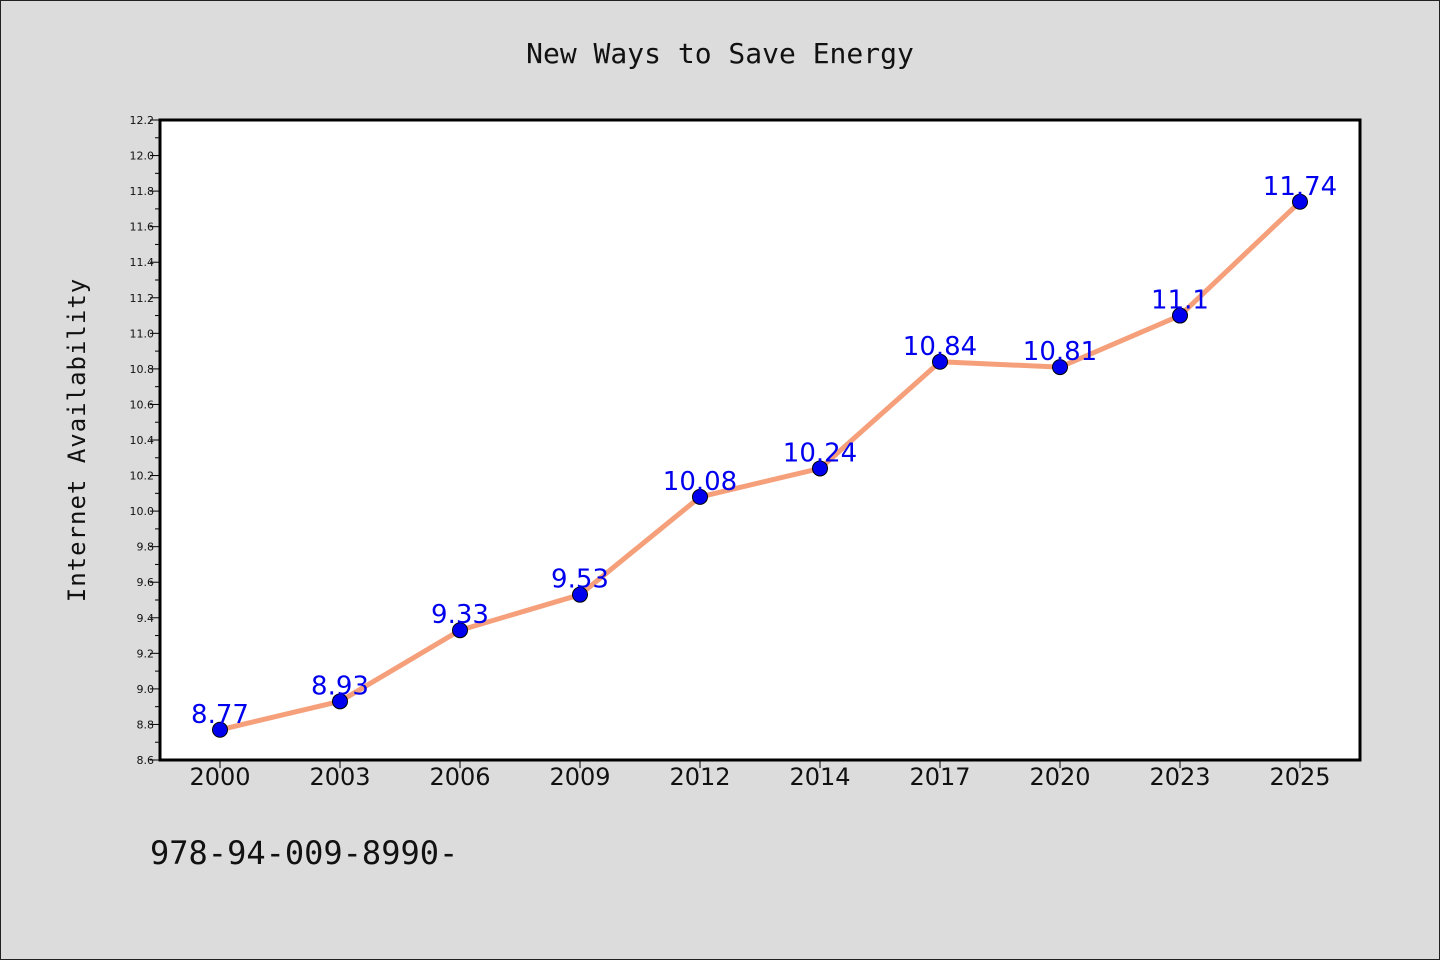  Describe the element at coordinates (579, 777) in the screenshot. I see `x-tick-label: 2009` at that location.